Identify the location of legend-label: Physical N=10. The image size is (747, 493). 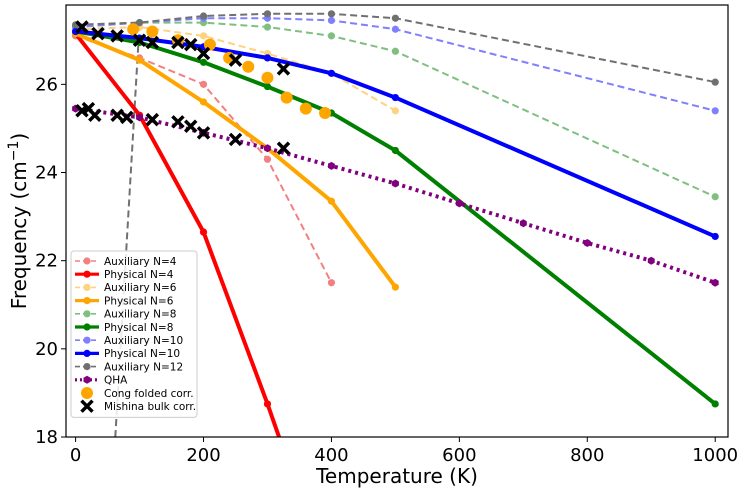
(142, 354).